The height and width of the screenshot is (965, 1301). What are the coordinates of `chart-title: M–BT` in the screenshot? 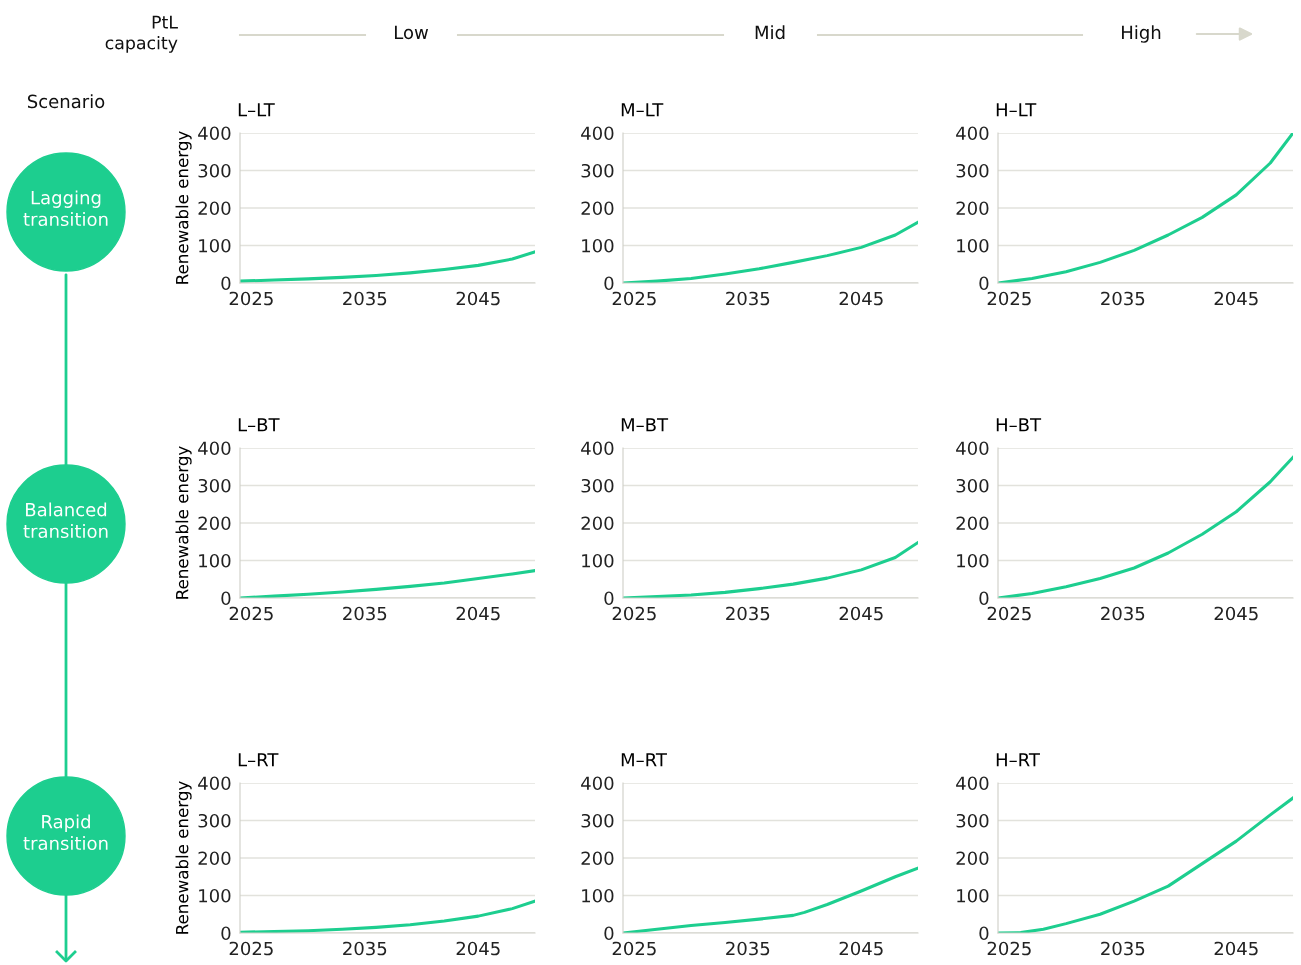 It's located at (645, 425).